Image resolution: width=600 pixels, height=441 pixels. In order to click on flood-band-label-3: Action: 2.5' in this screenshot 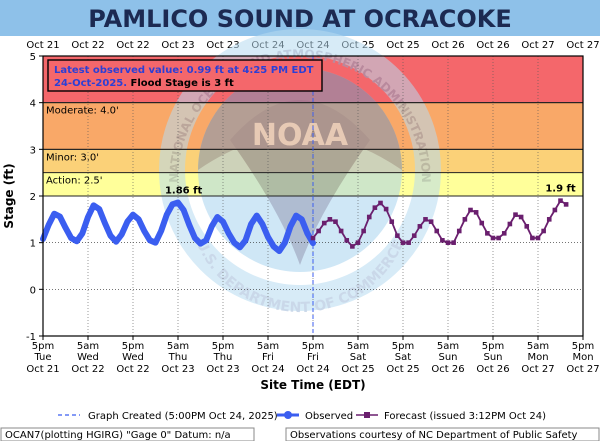, I will do `click(74, 181)`.